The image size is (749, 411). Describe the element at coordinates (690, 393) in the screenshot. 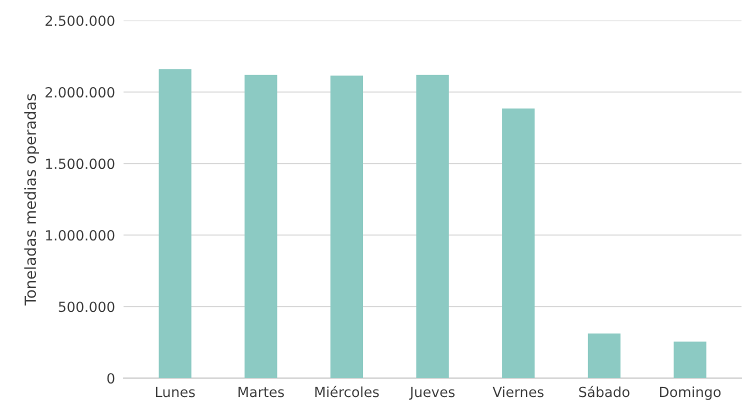

I see `x-tick-label: Domingo` at that location.